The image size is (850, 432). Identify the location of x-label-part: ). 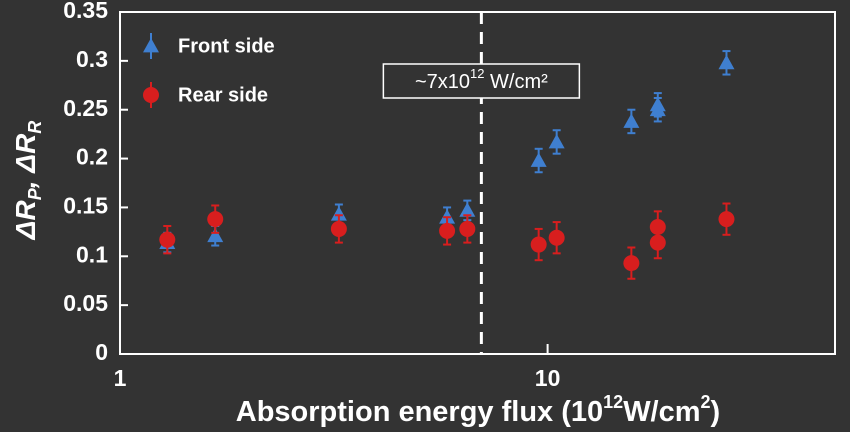
(716, 412).